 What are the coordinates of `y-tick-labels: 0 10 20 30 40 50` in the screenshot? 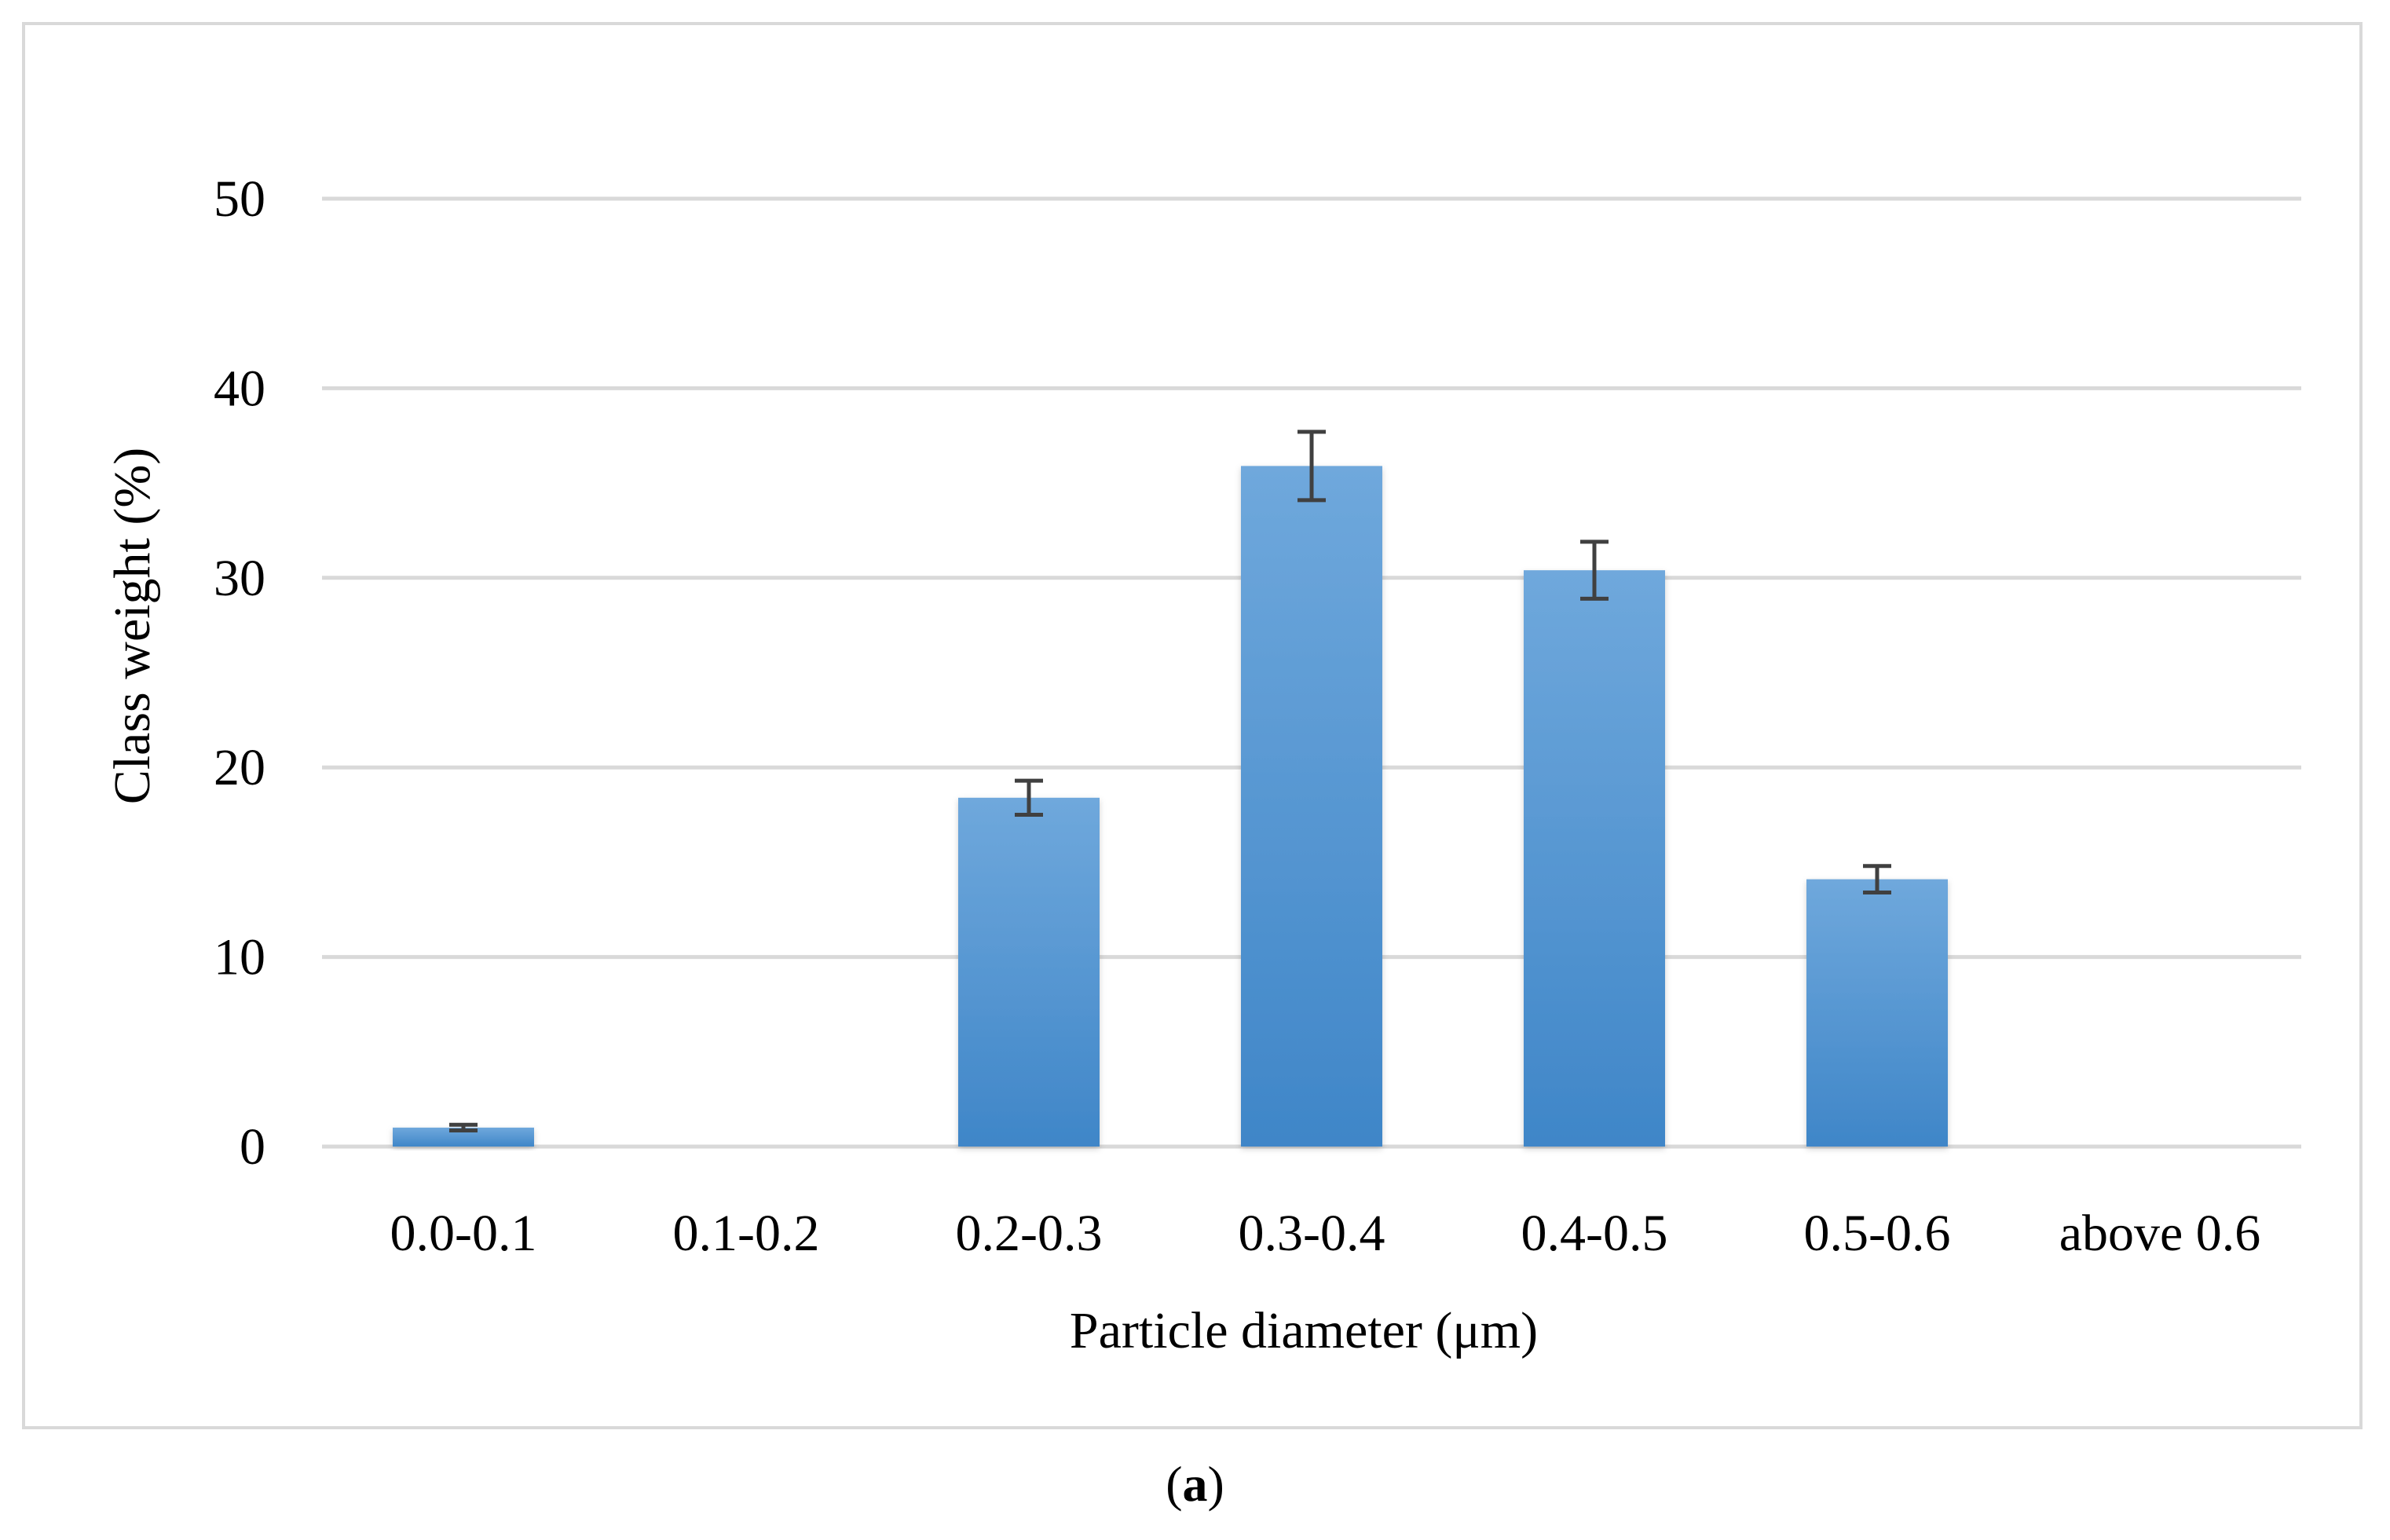 It's located at (239, 673).